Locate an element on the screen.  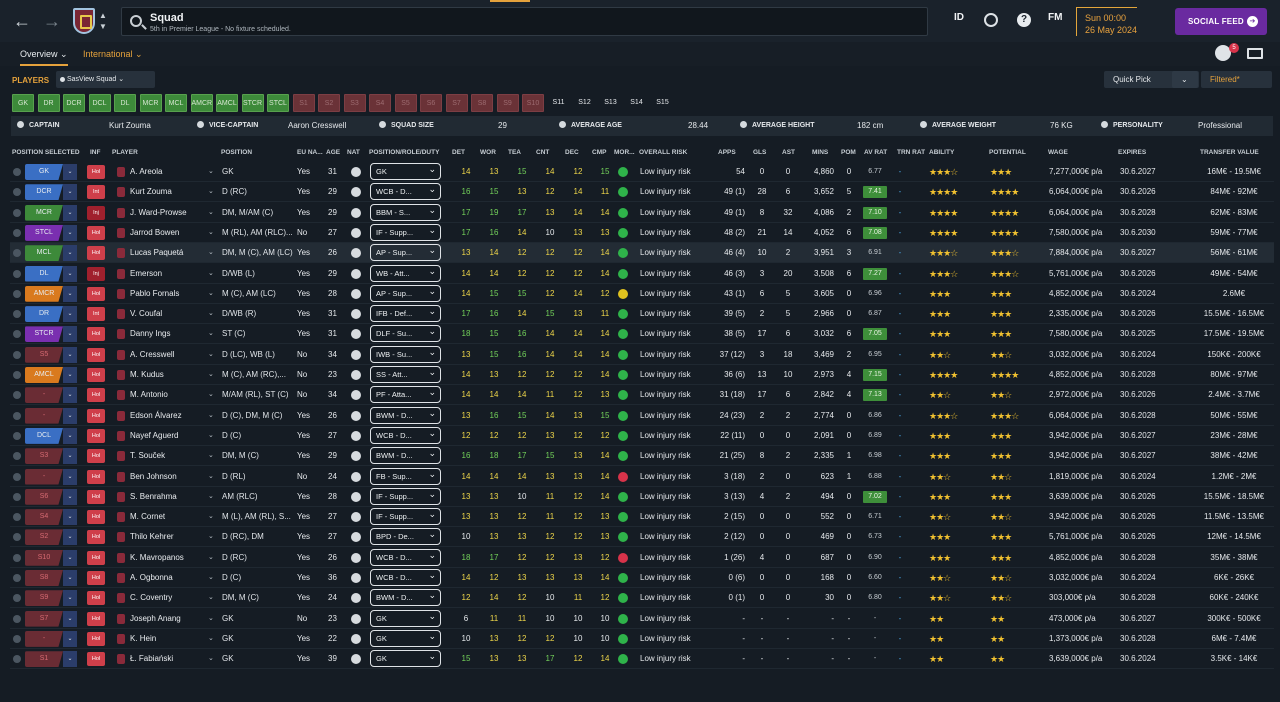
position-selected: S1 is located at coordinates (44, 659).